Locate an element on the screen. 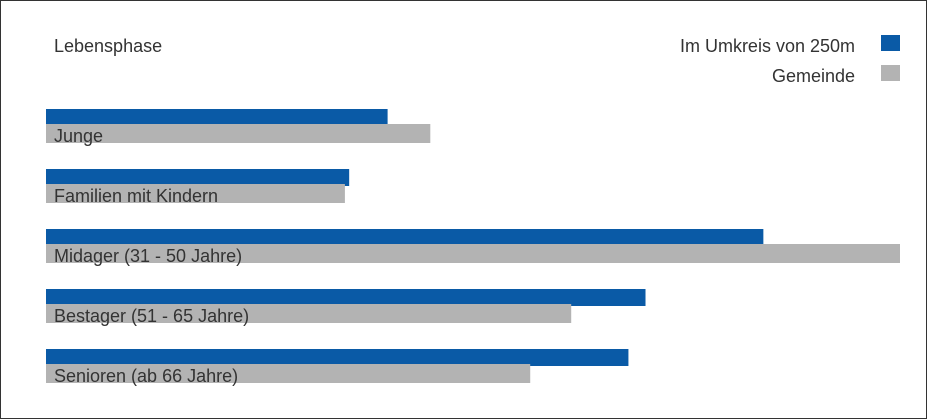 The width and height of the screenshot is (927, 419). category-label-3: Midager (31 - 50 Jahre) is located at coordinates (148, 256).